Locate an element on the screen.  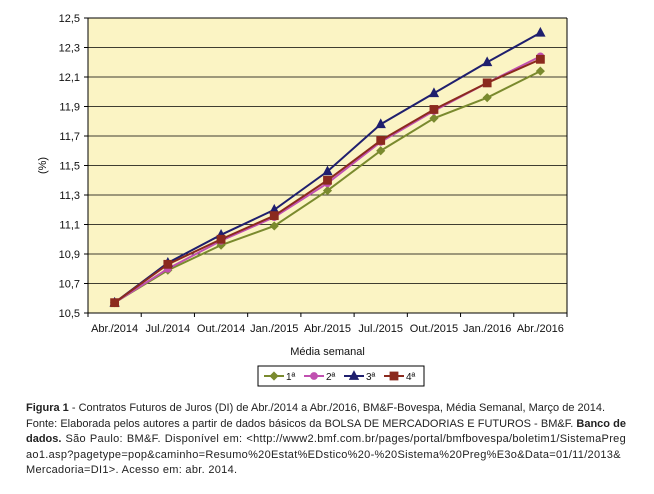
y-tick-label: 11,5 is located at coordinates (69, 167).